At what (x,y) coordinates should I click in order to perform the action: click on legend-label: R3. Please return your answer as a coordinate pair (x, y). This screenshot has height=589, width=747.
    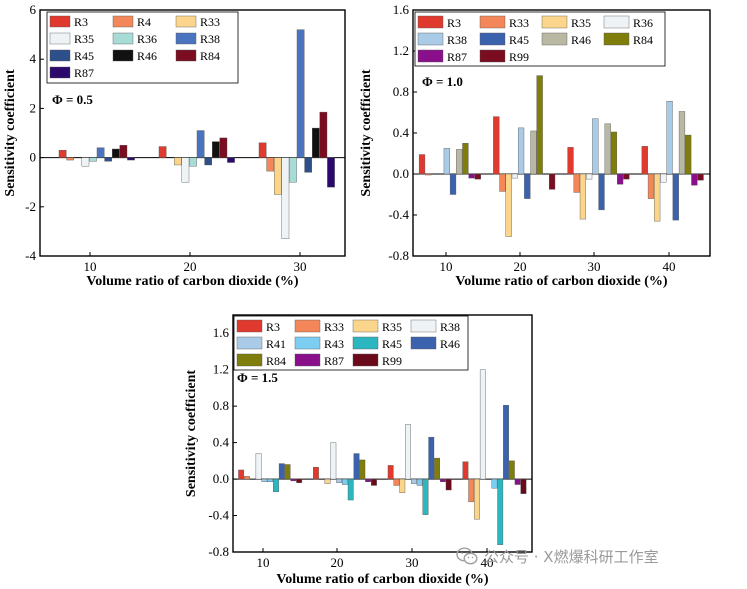
    Looking at the image, I should click on (454, 23).